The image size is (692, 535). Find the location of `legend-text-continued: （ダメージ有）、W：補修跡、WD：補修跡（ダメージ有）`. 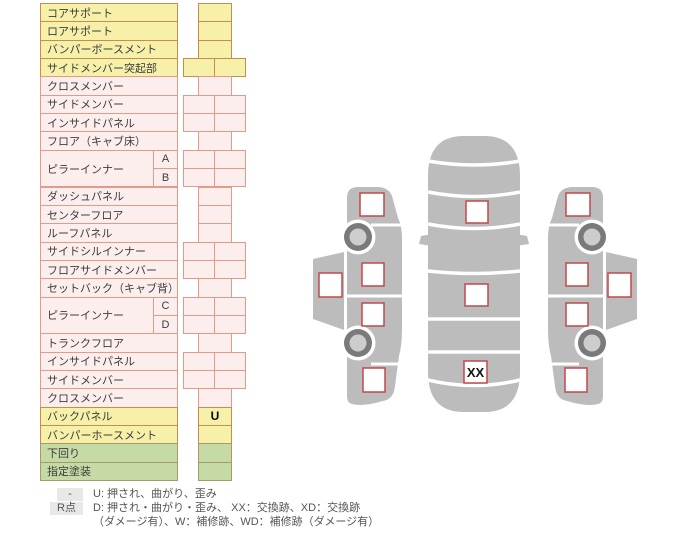

legend-text-continued: （ダメージ有）、W：補修跡、WD：補修跡（ダメージ有） is located at coordinates (236, 522).